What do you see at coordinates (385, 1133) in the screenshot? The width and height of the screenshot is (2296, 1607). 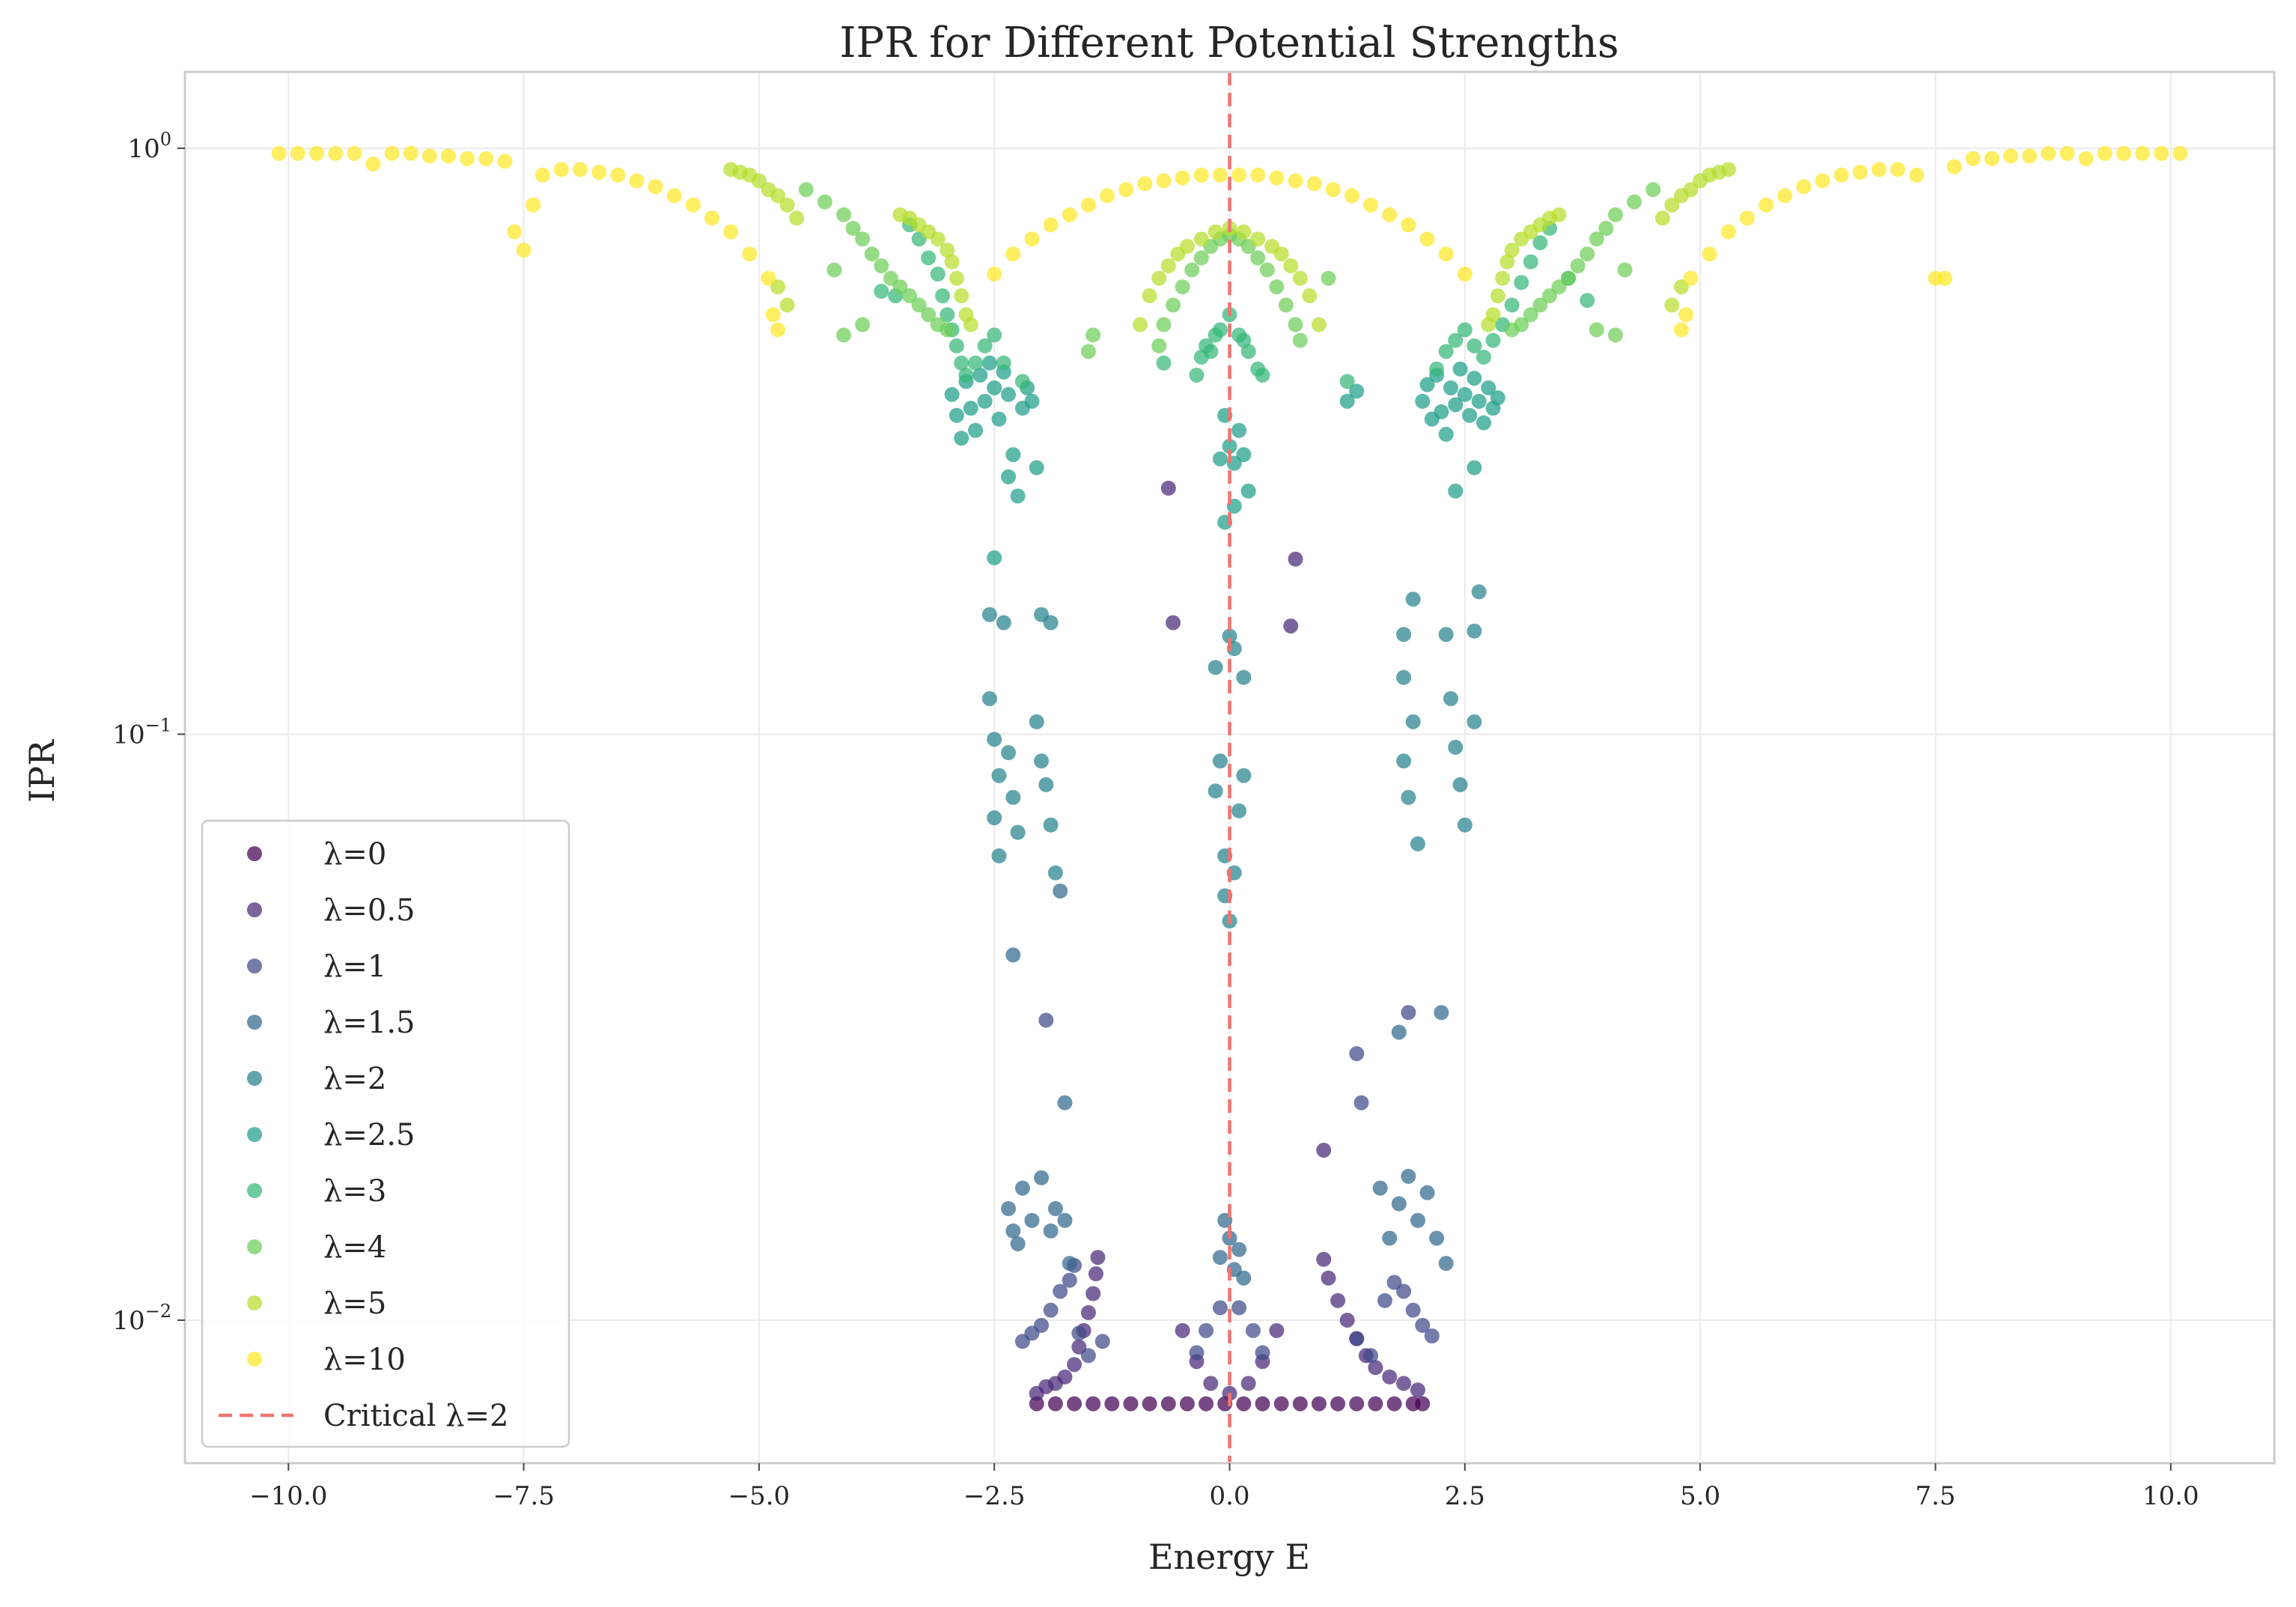 I see `legend-box` at bounding box center [385, 1133].